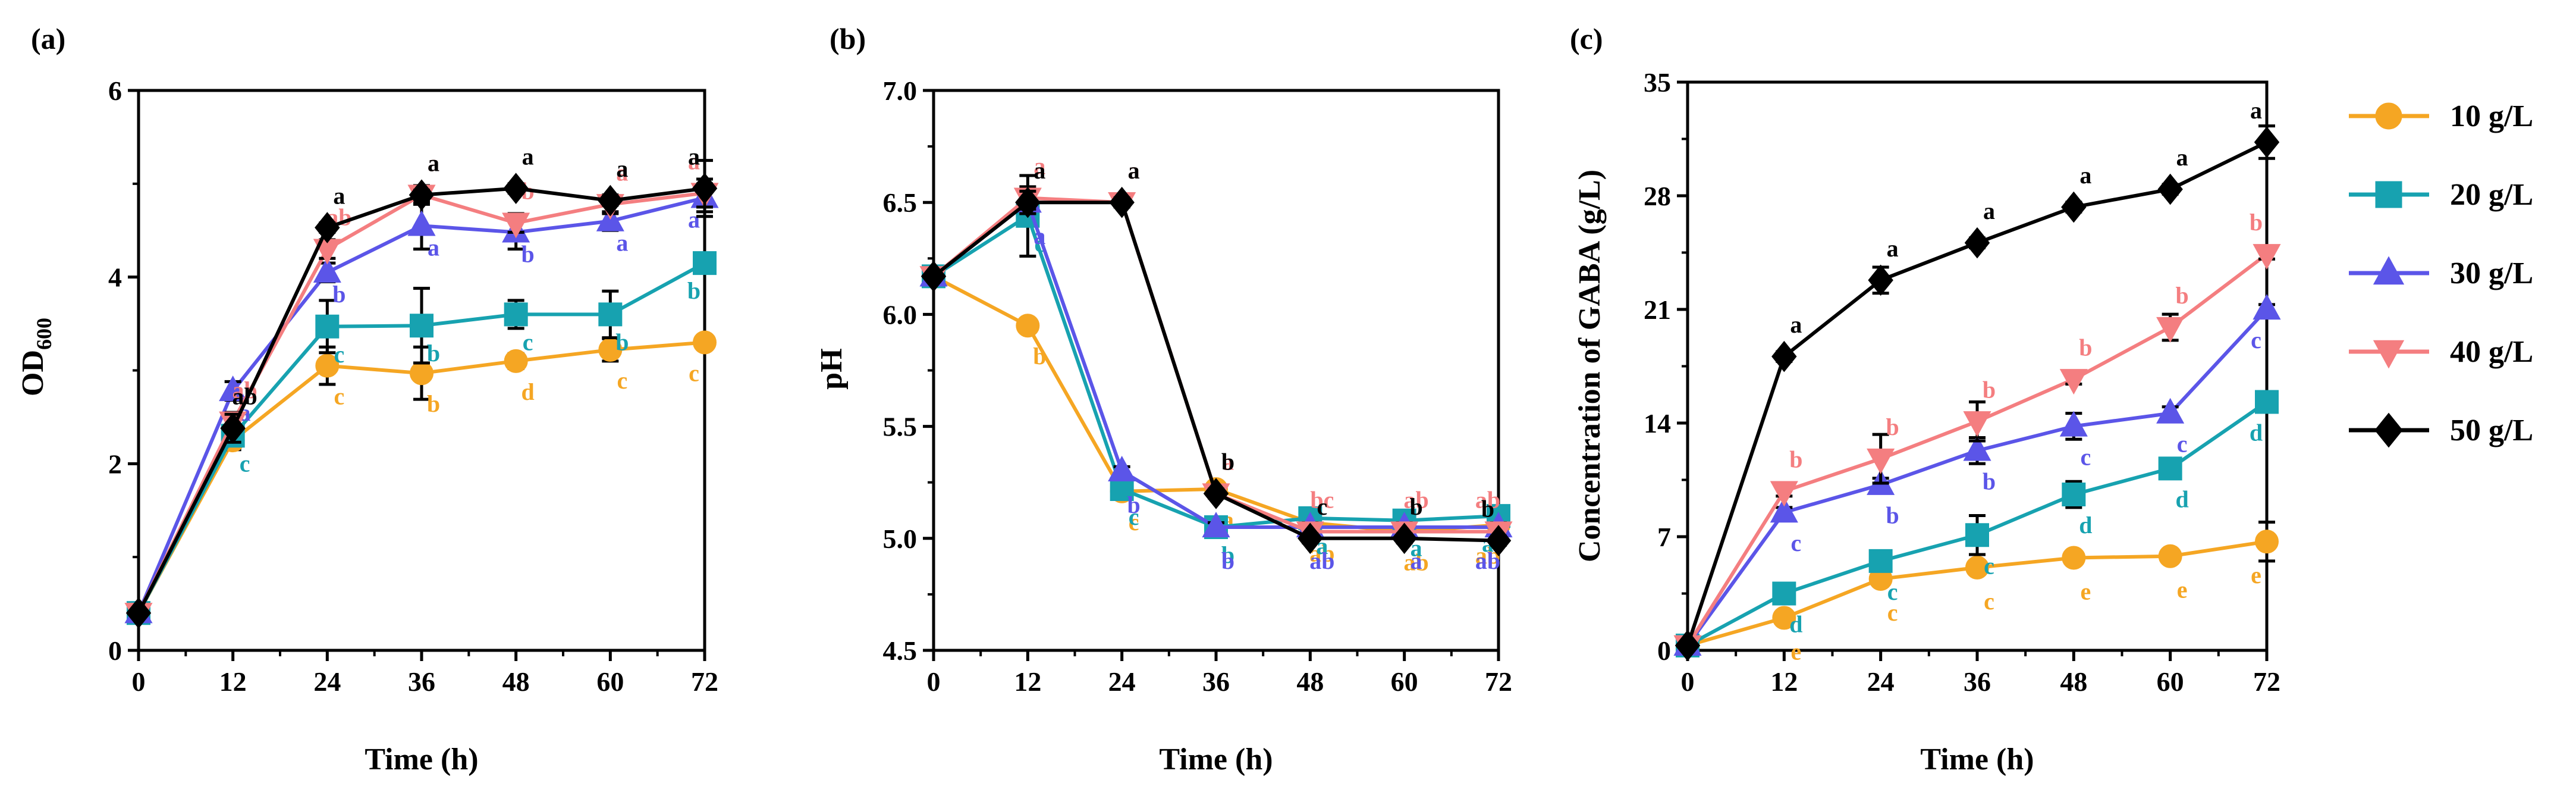 The height and width of the screenshot is (811, 2576). Describe the element at coordinates (832, 368) in the screenshot. I see `y-axis-label: pH` at that location.